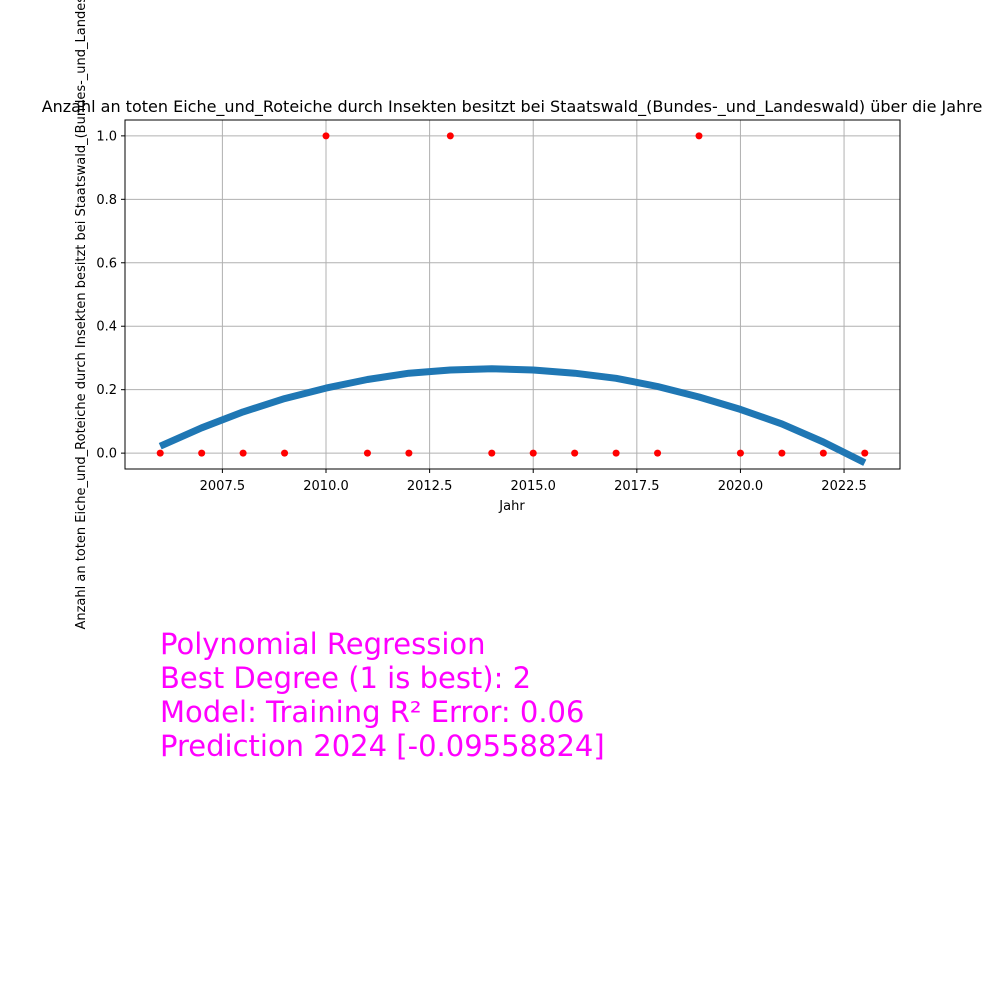  I want to click on y-tick-label: 0.2, so click(106, 390).